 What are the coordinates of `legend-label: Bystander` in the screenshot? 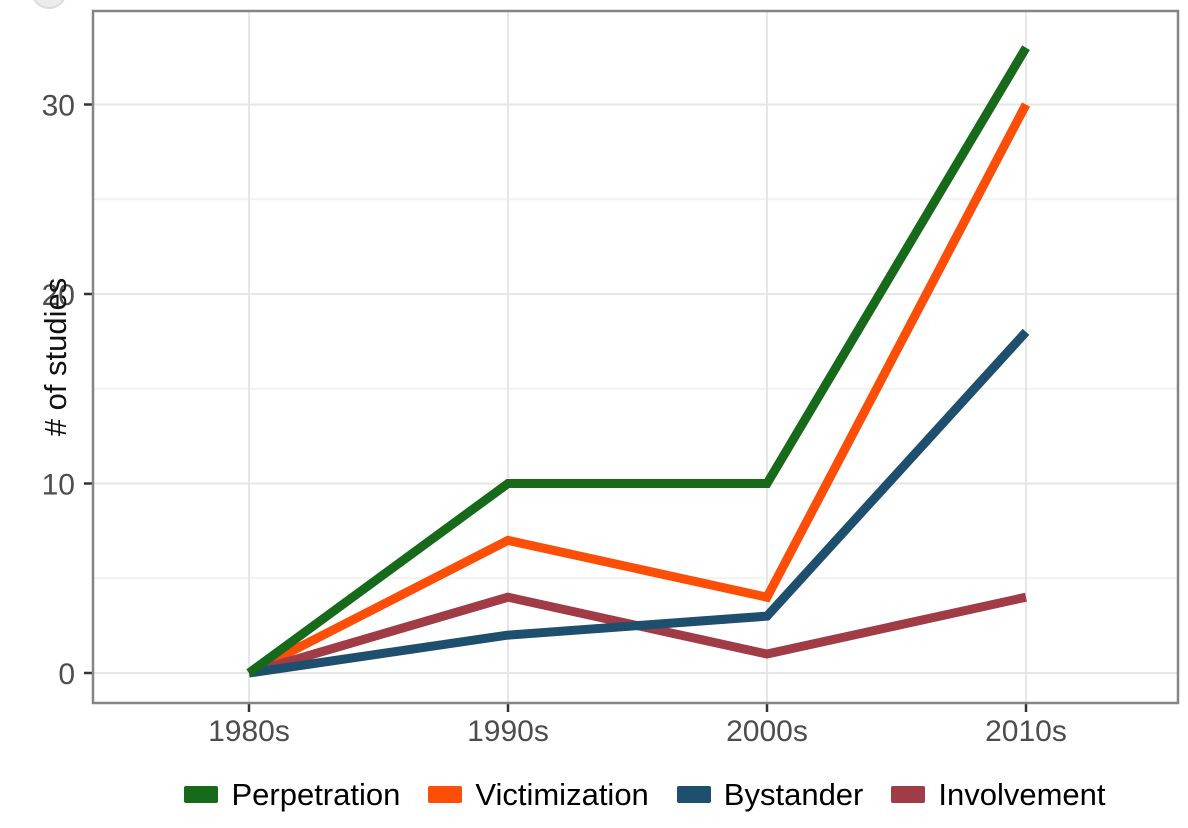 It's located at (793, 794).